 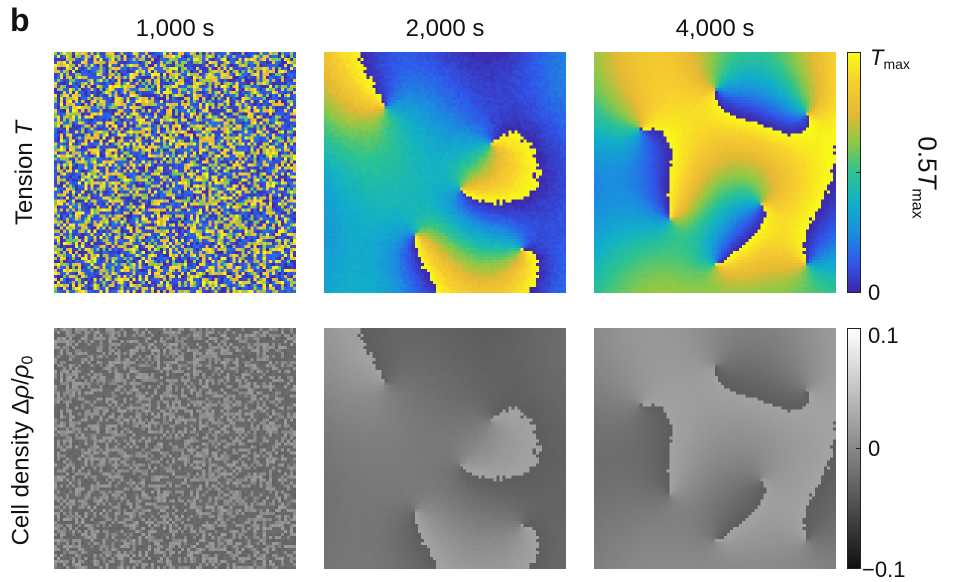 I want to click on tension-colorbar-zero-label: 0, so click(x=874, y=292).